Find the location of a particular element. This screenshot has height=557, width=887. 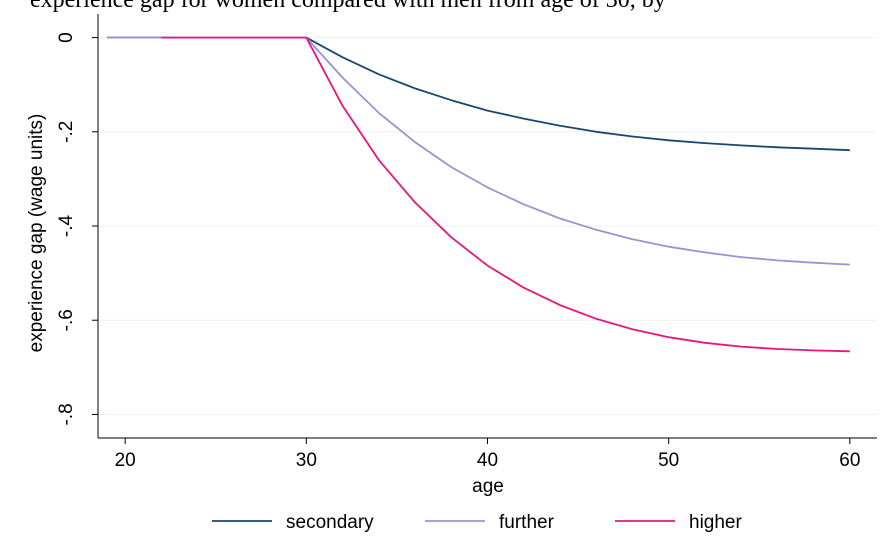

legend-label-further: further is located at coordinates (527, 522).